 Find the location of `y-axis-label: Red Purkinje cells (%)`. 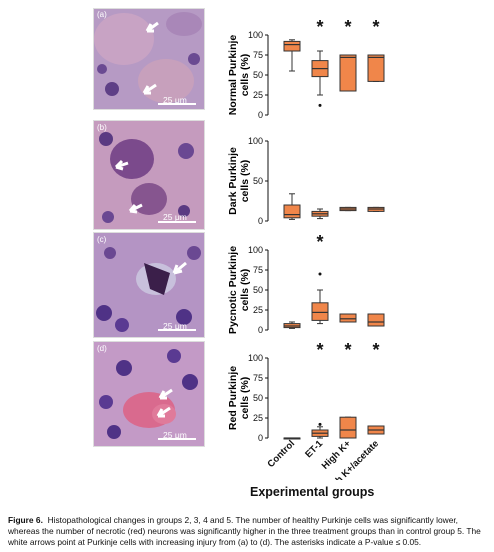

y-axis-label: Red Purkinje cells (%) is located at coordinates (239, 398).